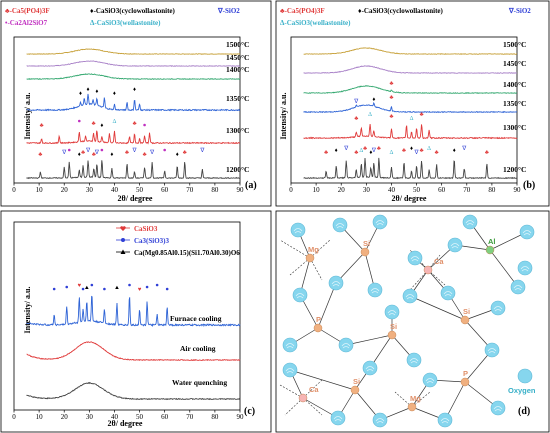 Image resolution: width=550 pixels, height=433 pixels. I want to click on panel-b-xtick-label: 80, so click(492, 190).